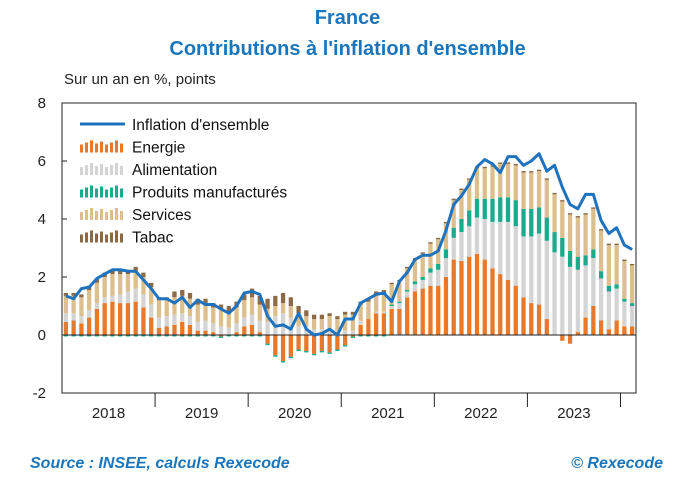  Describe the element at coordinates (136, 215) in the screenshot. I see `legend-item: Services` at that location.